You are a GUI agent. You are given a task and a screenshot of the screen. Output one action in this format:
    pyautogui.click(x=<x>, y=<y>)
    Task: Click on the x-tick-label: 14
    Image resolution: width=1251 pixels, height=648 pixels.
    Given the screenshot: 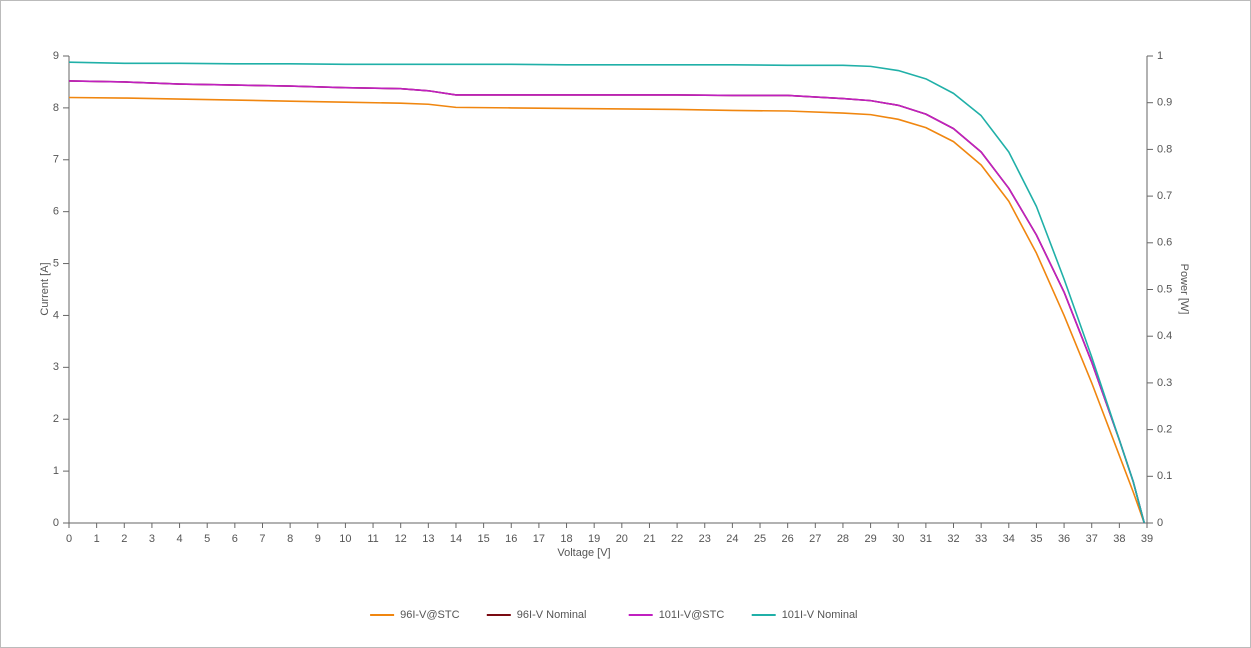 What is the action you would take?
    pyautogui.click(x=456, y=539)
    